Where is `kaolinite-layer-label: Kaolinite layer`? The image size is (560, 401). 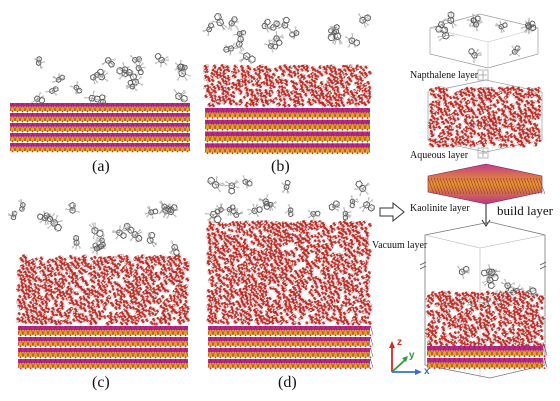 kaolinite-layer-label: Kaolinite layer is located at coordinates (440, 208).